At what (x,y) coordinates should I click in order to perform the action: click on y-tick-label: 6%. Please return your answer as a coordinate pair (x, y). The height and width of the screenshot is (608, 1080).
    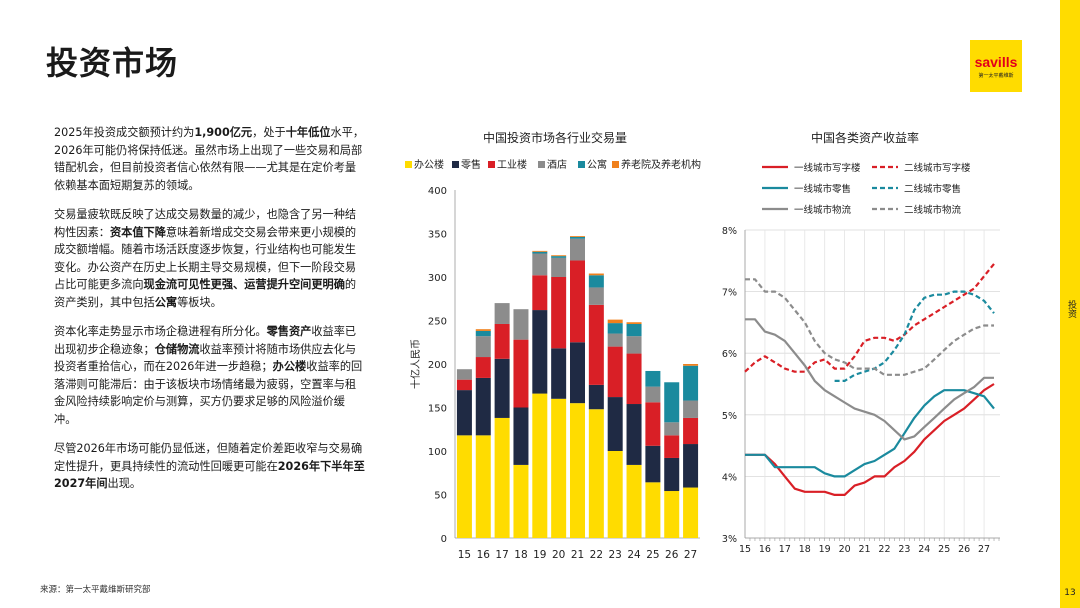
    Looking at the image, I should click on (729, 354).